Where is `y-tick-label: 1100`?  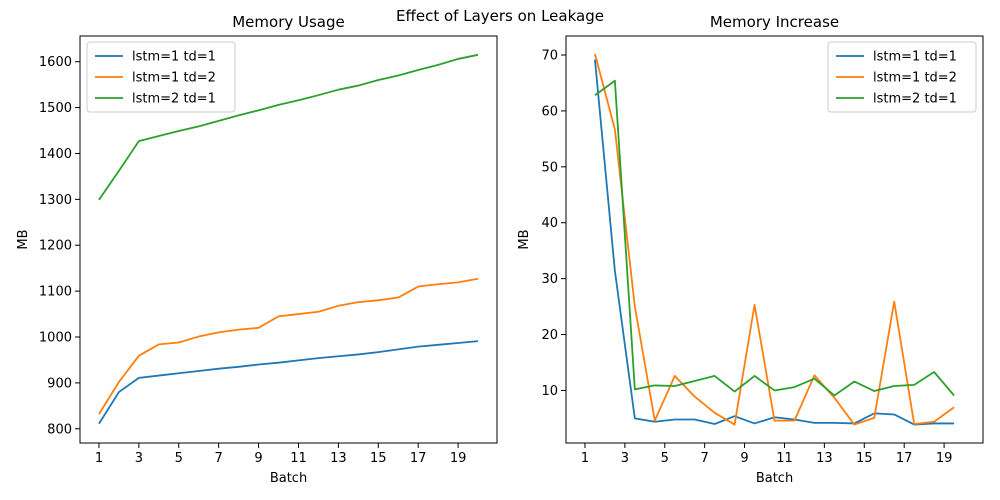
y-tick-label: 1100 is located at coordinates (55, 292).